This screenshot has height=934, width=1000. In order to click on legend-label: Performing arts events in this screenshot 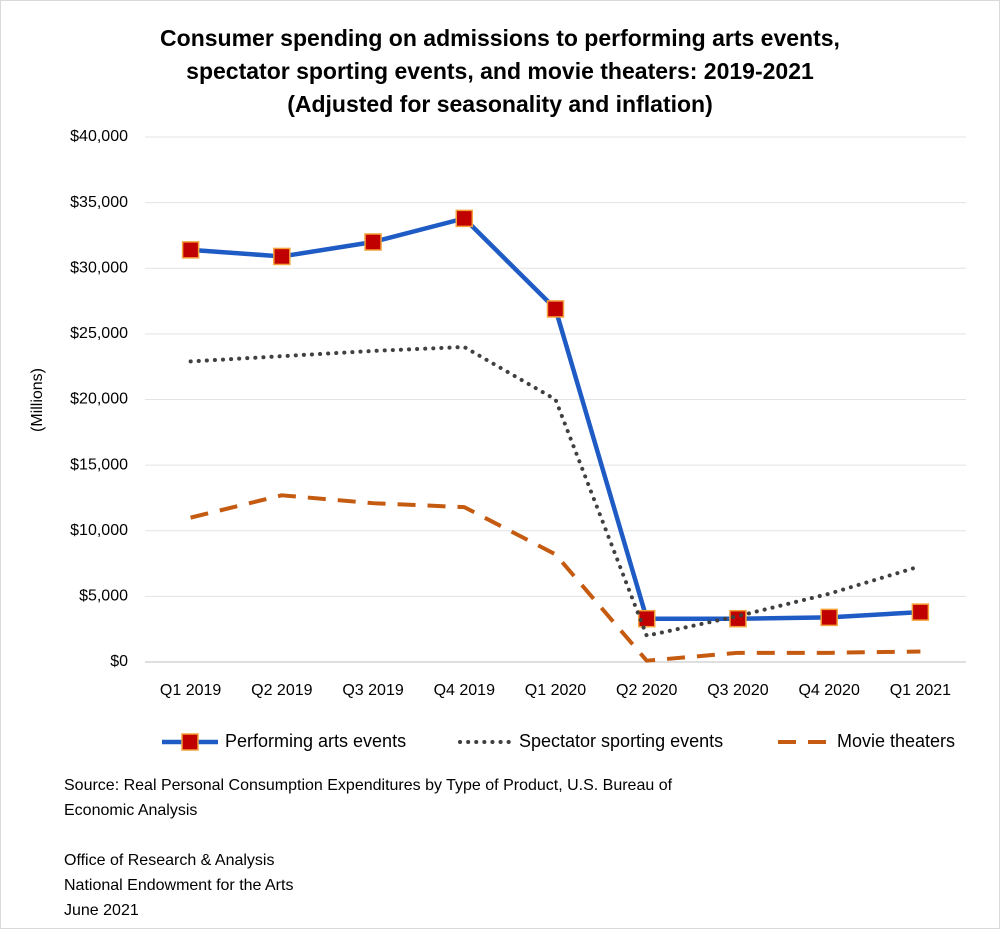, I will do `click(315, 741)`.